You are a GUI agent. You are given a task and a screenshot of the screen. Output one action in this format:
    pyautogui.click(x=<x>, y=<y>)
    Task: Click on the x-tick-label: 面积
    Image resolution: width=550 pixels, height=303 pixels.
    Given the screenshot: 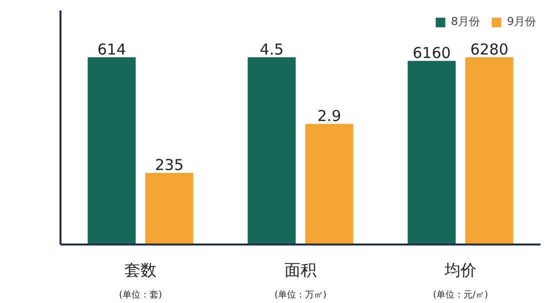 What is the action you would take?
    pyautogui.click(x=300, y=270)
    